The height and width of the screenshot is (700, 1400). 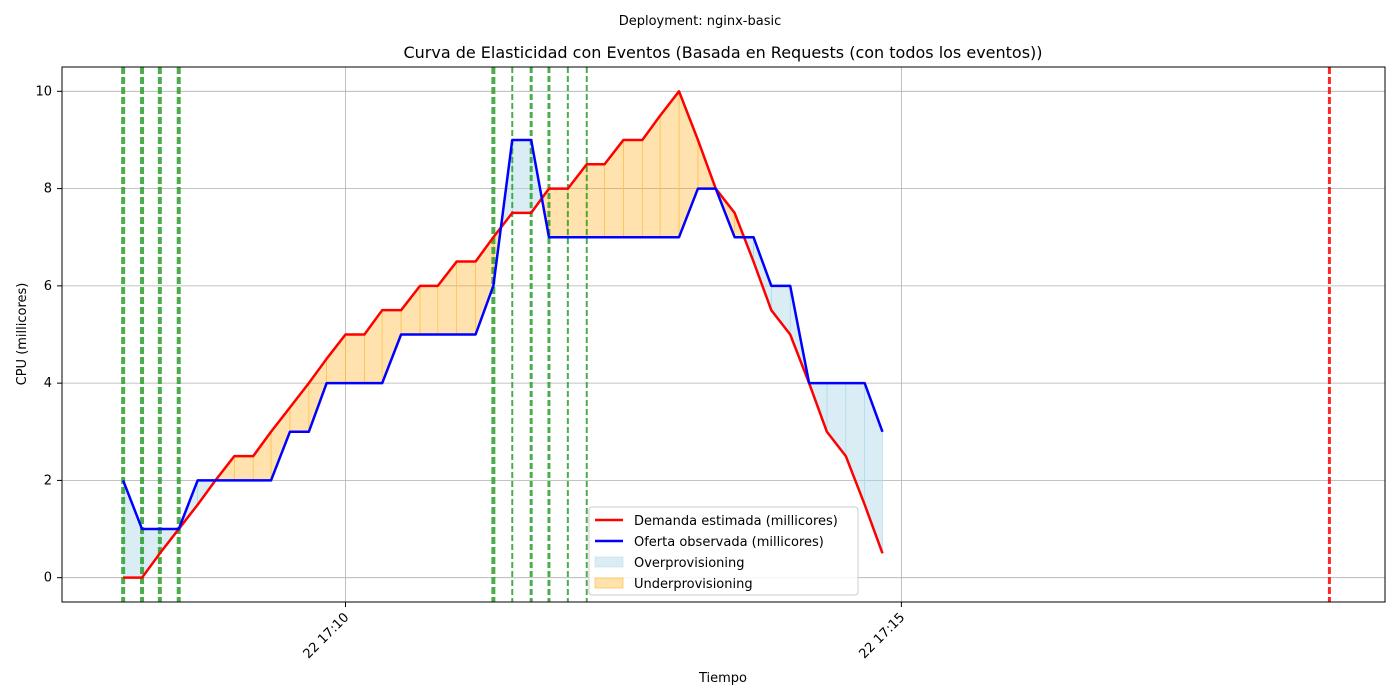 What do you see at coordinates (327, 636) in the screenshot?
I see `x-tick-label: 22 17:10` at bounding box center [327, 636].